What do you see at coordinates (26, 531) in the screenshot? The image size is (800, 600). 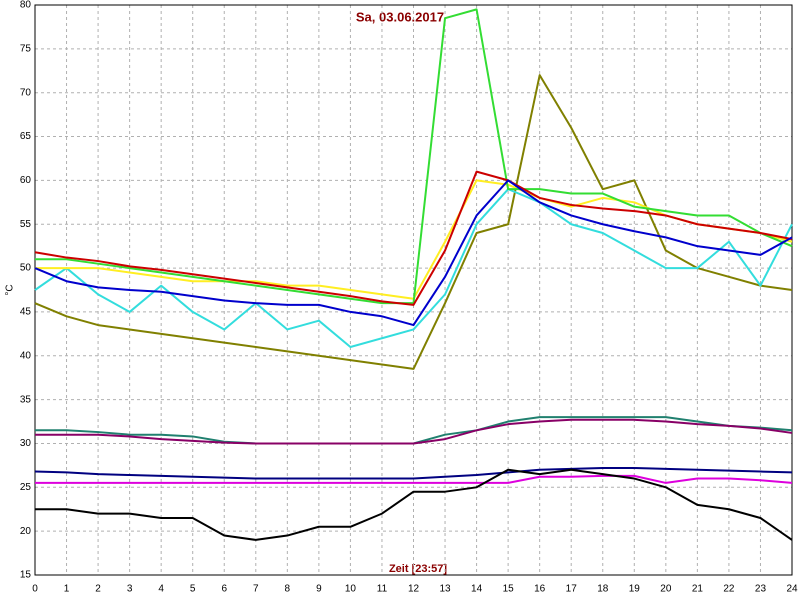 I see `y-tick-label: 20` at bounding box center [26, 531].